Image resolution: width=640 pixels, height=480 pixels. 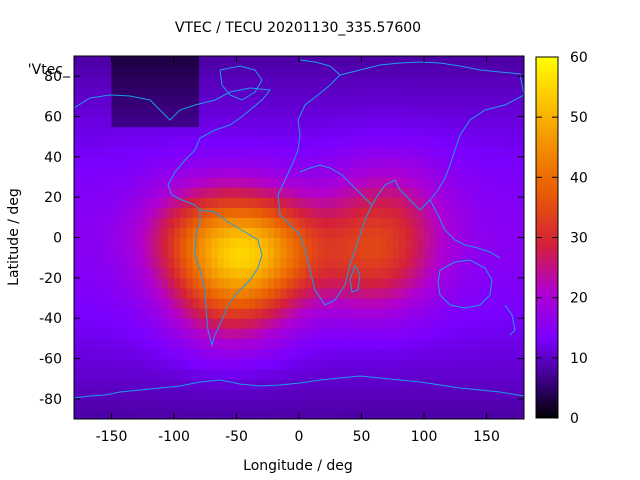 I want to click on y-tick-label: -80, so click(x=50, y=400).